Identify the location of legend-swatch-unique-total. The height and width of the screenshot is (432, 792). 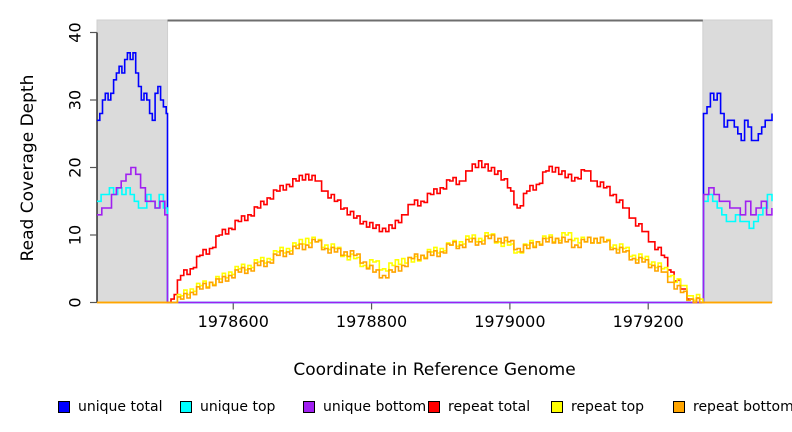
(64, 407).